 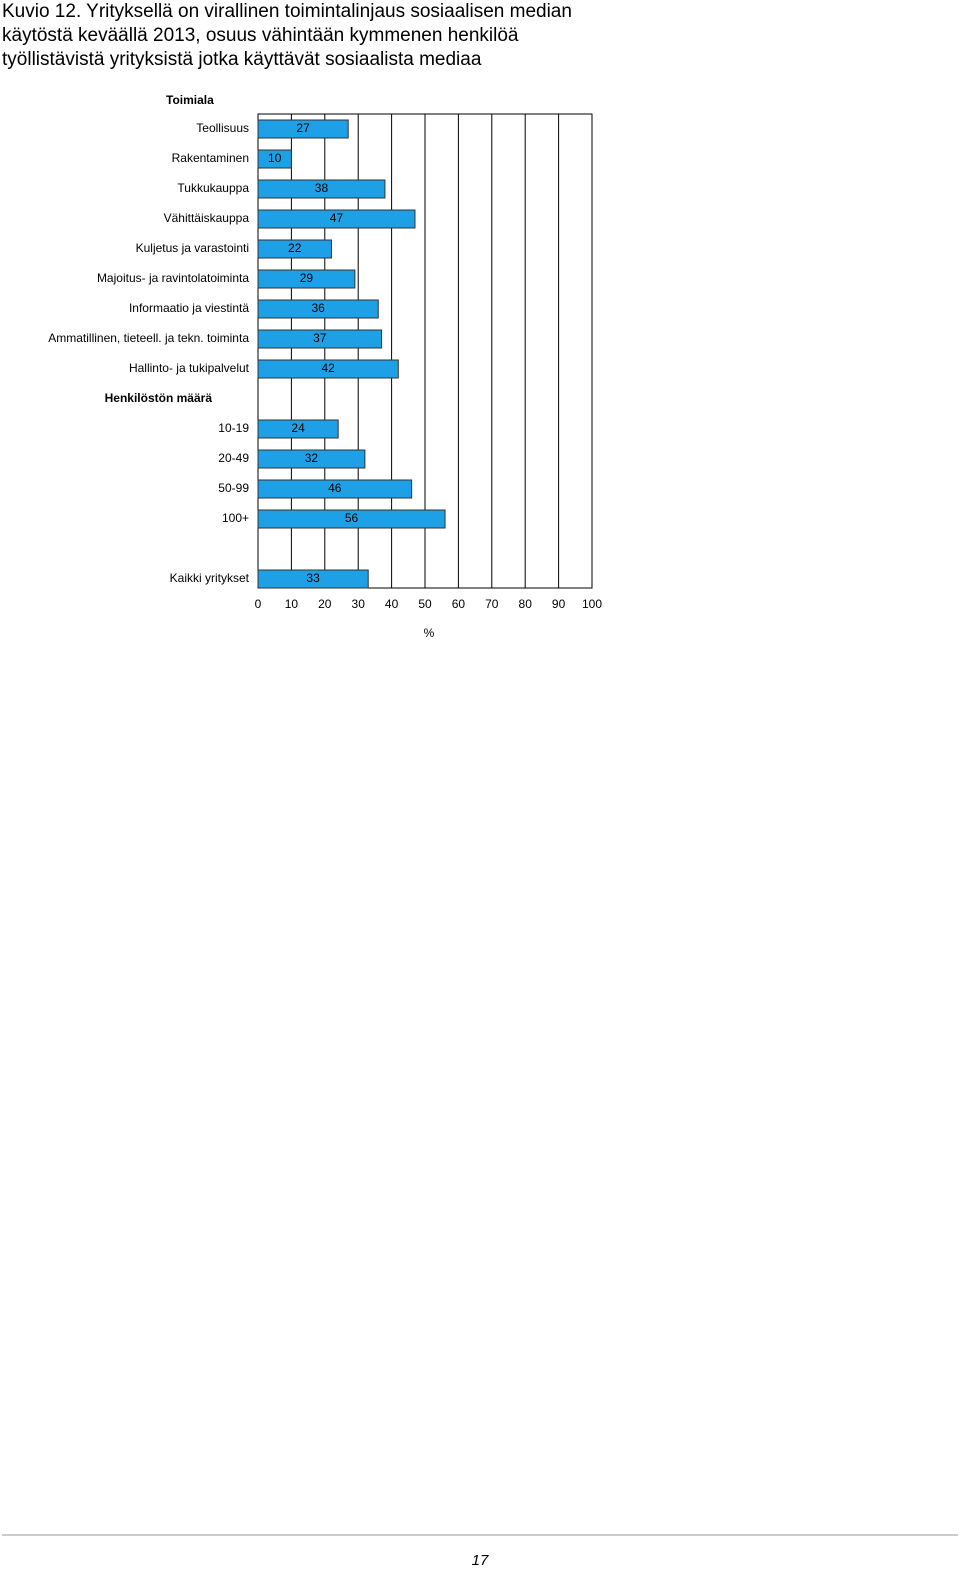 I want to click on value-label: 56, so click(x=352, y=518).